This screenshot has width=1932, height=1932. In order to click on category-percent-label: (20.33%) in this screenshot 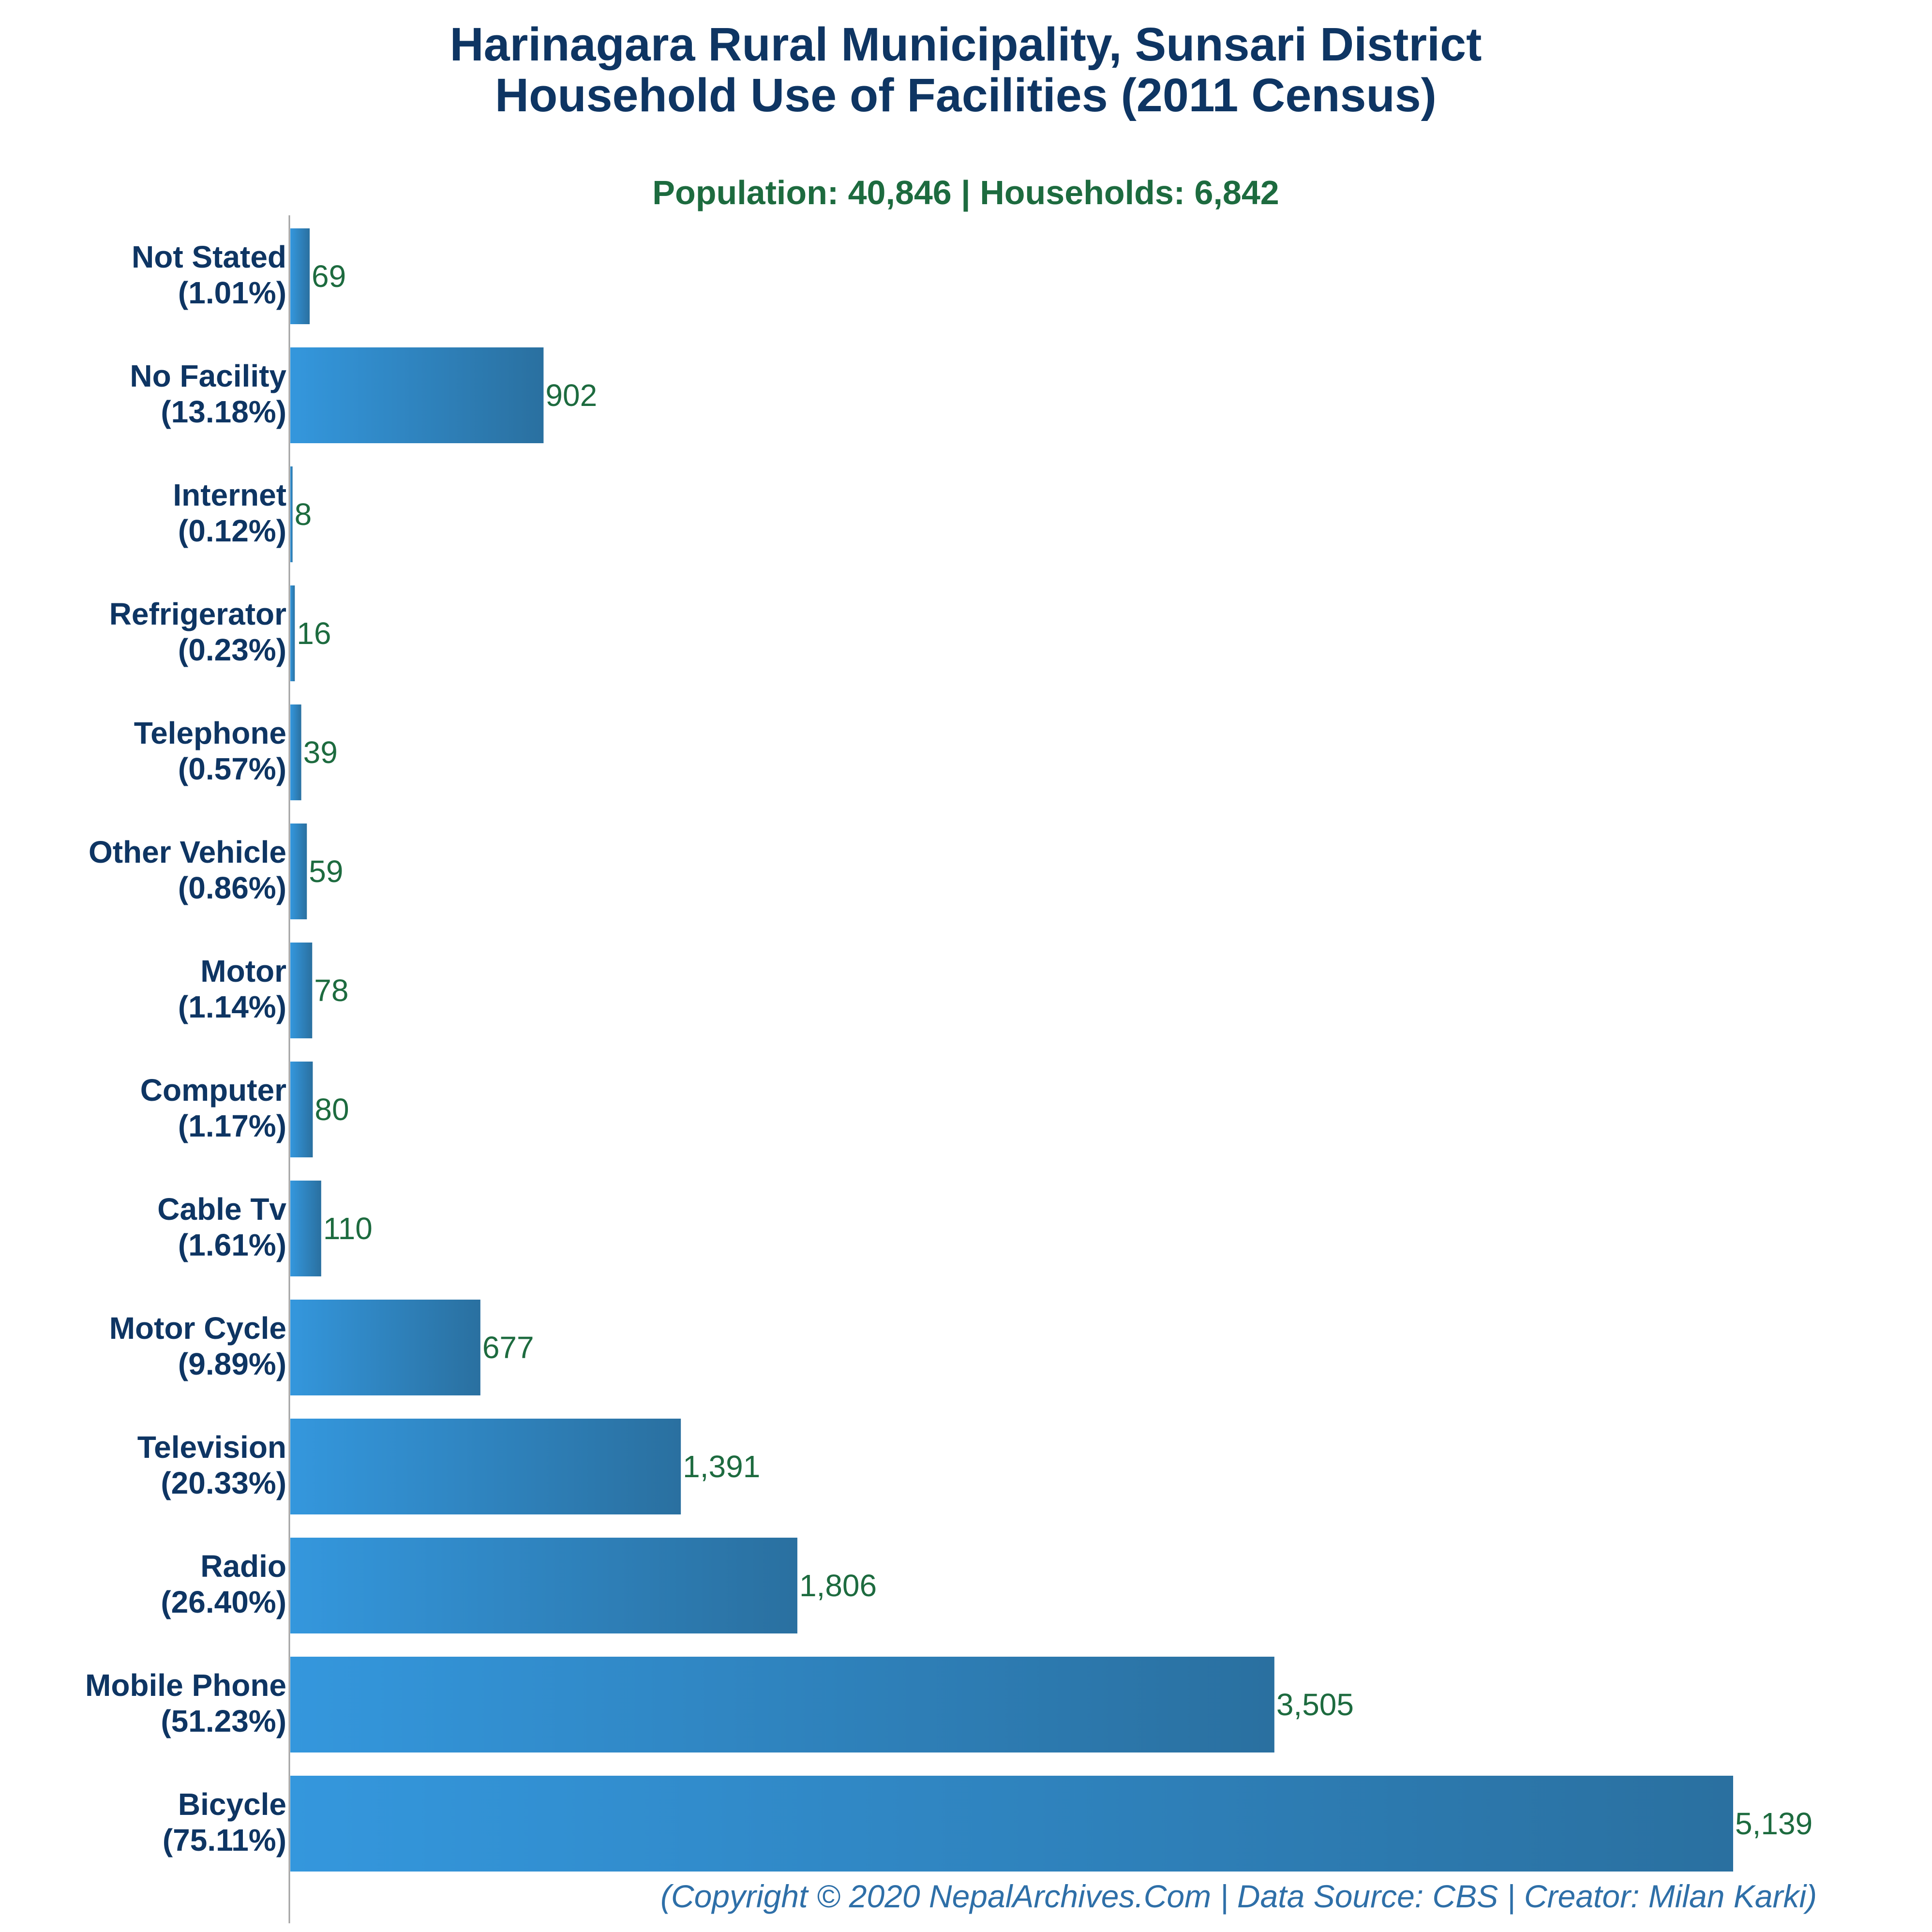, I will do `click(223, 1483)`.